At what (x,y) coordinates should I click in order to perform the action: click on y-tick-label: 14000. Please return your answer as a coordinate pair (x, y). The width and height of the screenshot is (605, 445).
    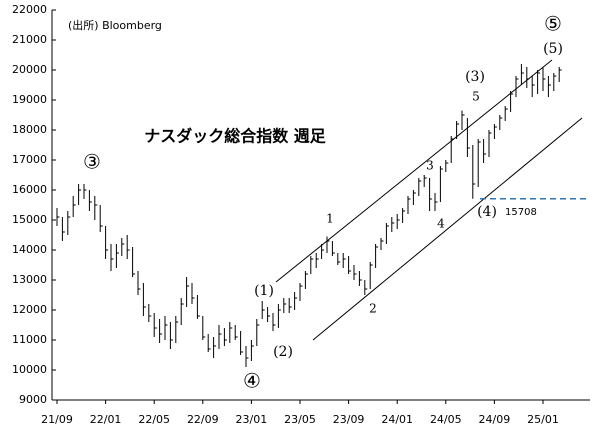
    Looking at the image, I should click on (29, 249).